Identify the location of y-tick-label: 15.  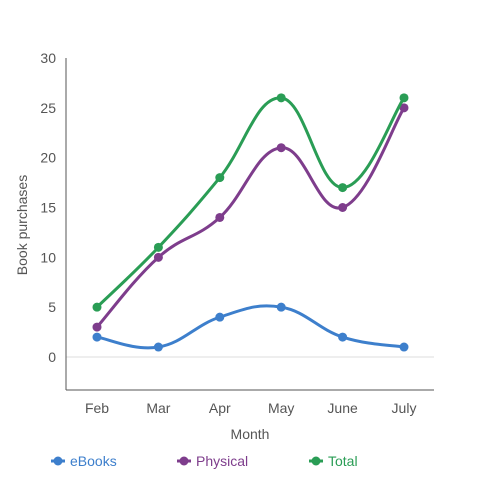
(48, 208).